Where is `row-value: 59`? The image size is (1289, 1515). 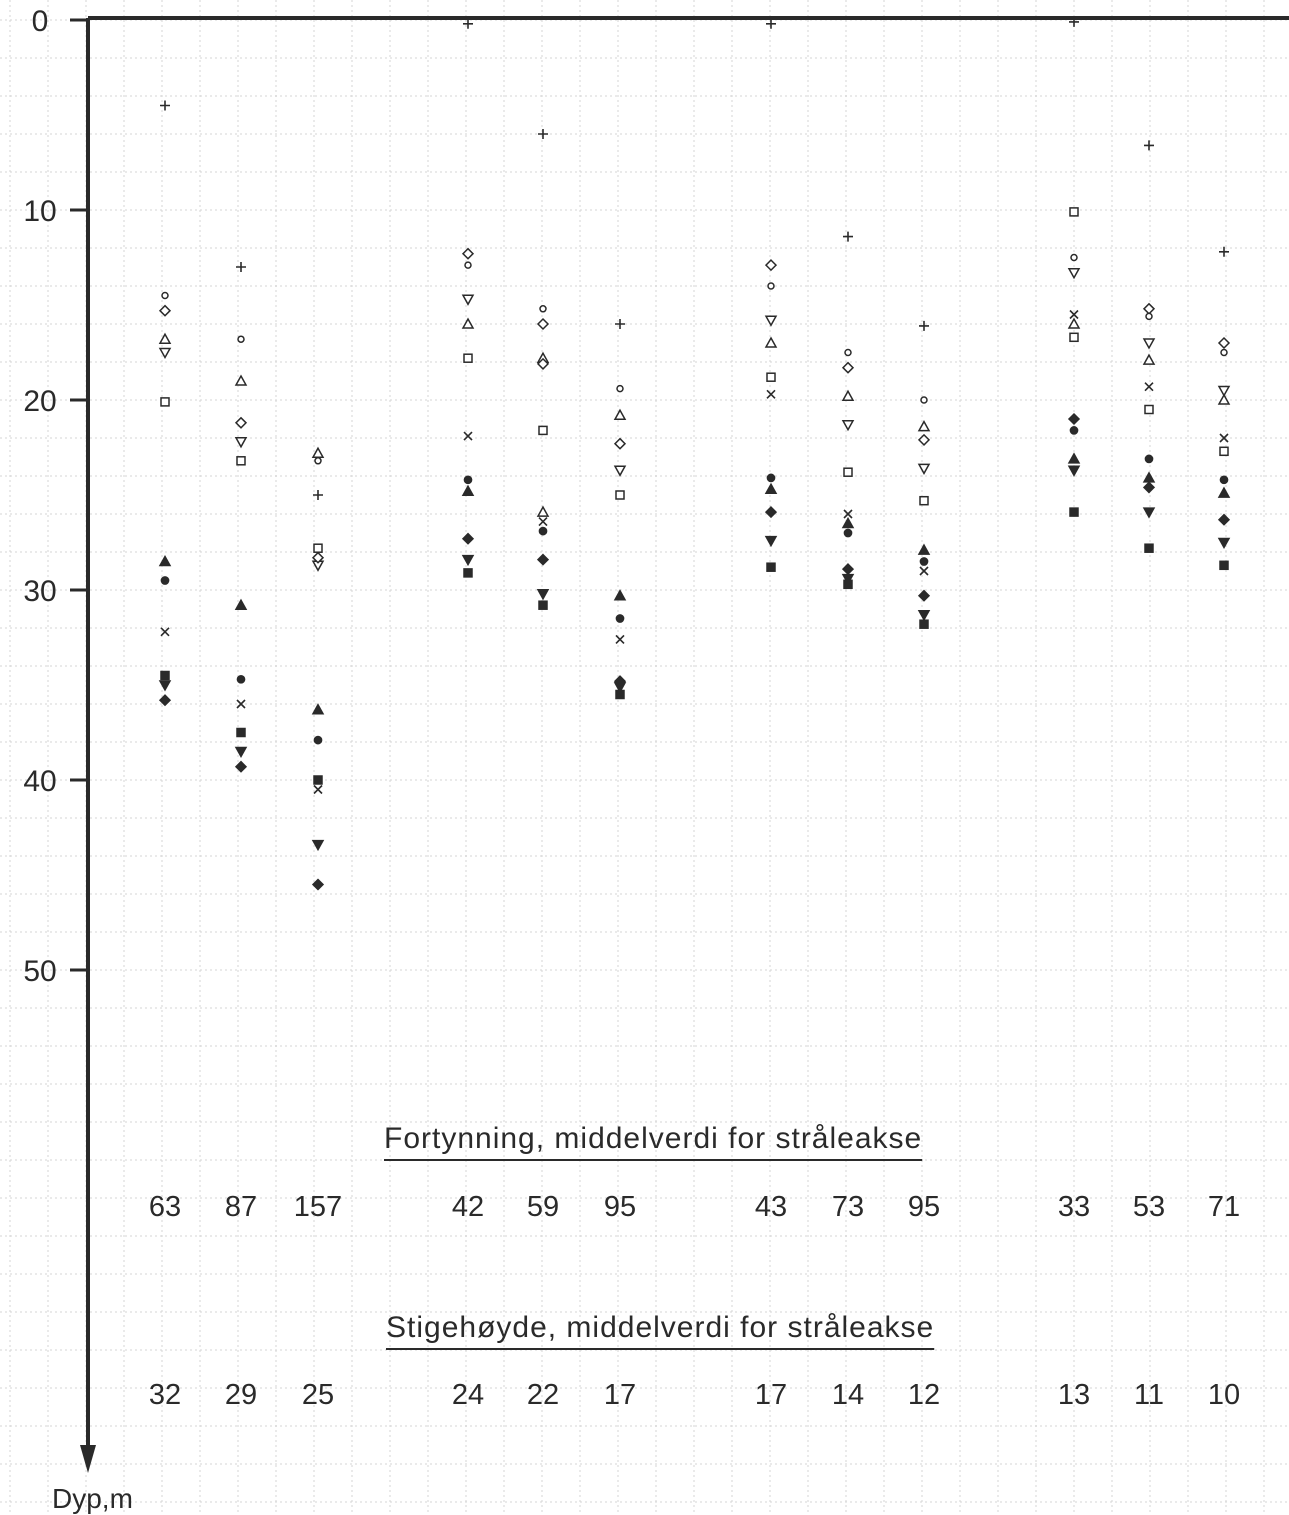
row-value: 59 is located at coordinates (543, 1207).